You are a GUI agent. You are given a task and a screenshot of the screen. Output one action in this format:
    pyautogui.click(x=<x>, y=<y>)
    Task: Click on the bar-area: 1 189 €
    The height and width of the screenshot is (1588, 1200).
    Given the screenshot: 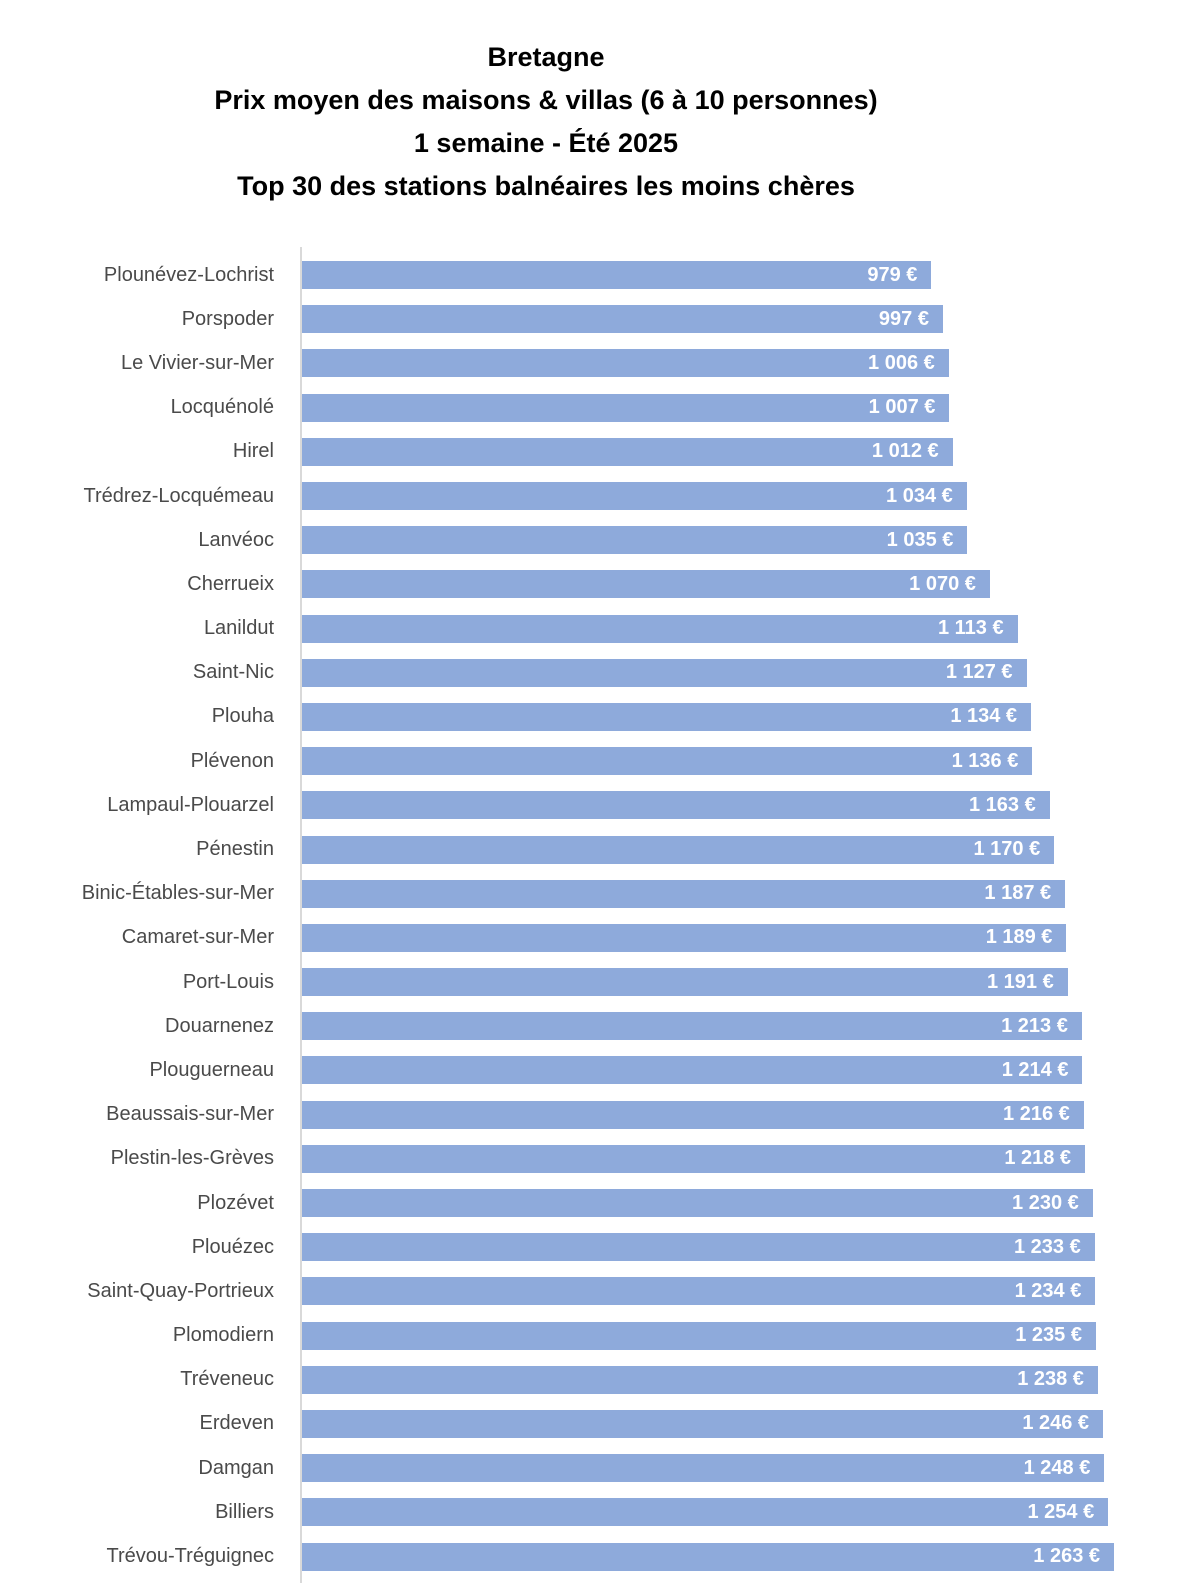 What is the action you would take?
    pyautogui.click(x=708, y=937)
    